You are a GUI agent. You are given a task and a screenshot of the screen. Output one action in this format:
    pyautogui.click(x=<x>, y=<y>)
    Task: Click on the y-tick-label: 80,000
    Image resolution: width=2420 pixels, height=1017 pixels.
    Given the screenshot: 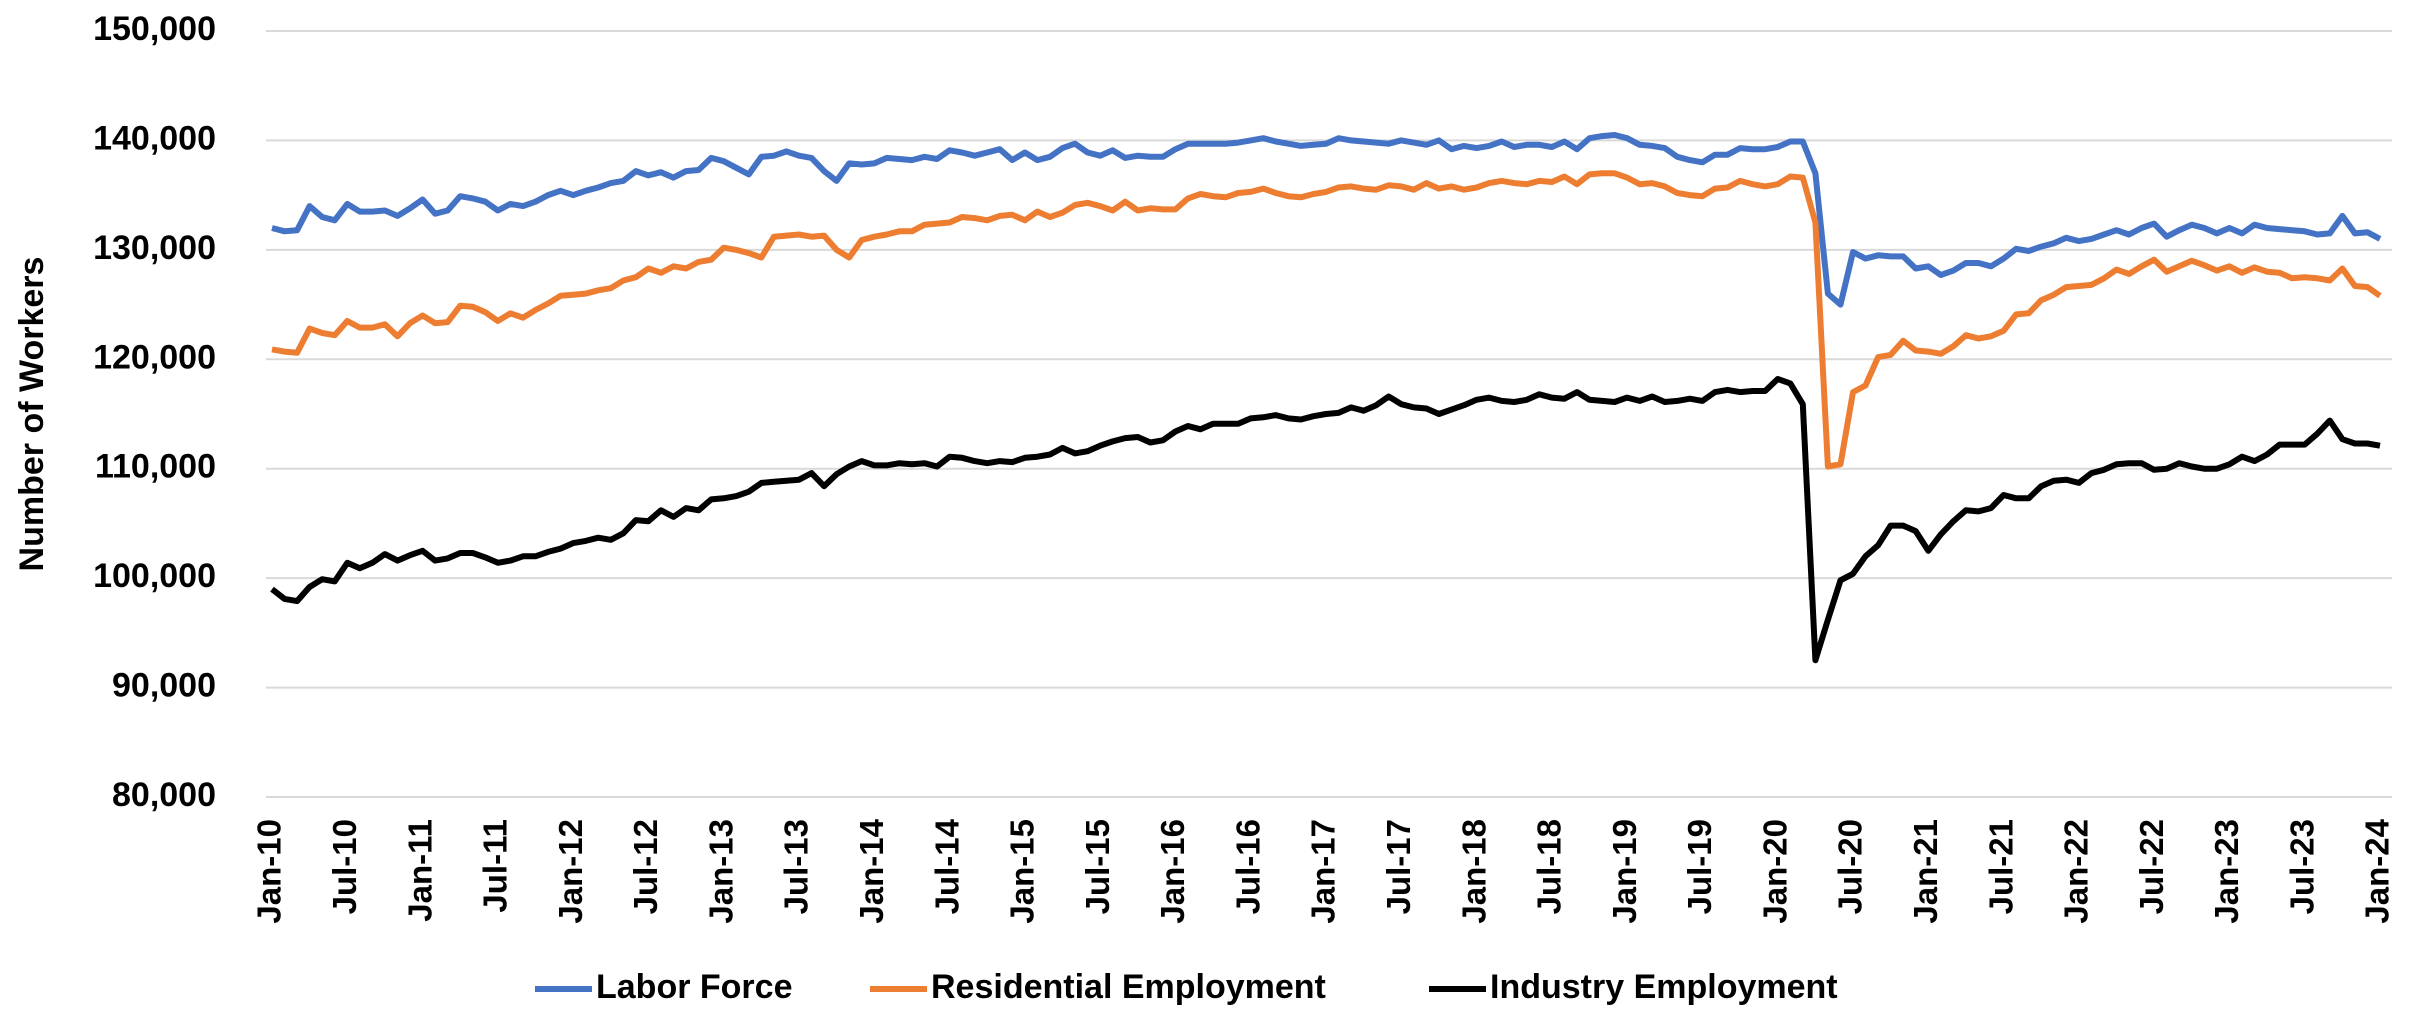 What is the action you would take?
    pyautogui.click(x=164, y=795)
    